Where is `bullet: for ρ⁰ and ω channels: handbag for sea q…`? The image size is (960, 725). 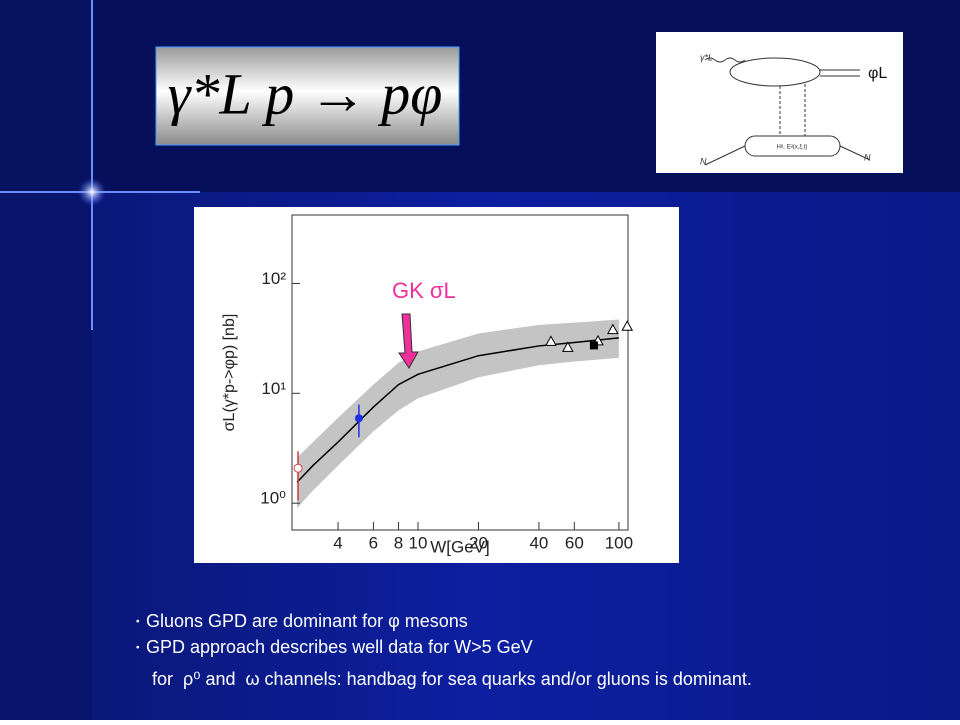 bullet: for ρ⁰ and ω channels: handbag for sea q… is located at coordinates (452, 679).